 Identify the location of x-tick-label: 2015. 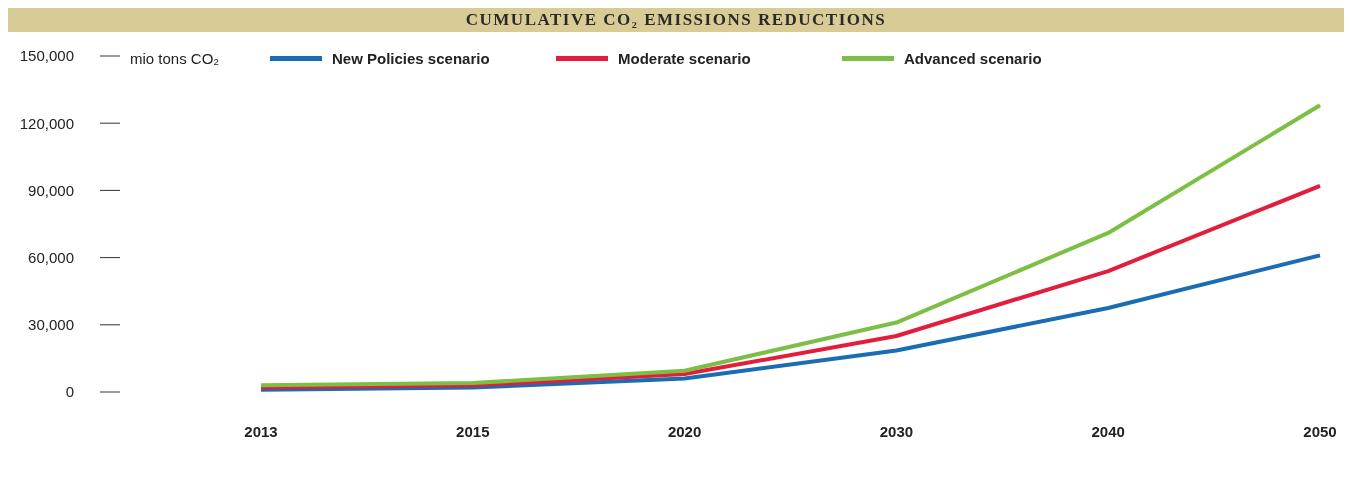
(473, 431).